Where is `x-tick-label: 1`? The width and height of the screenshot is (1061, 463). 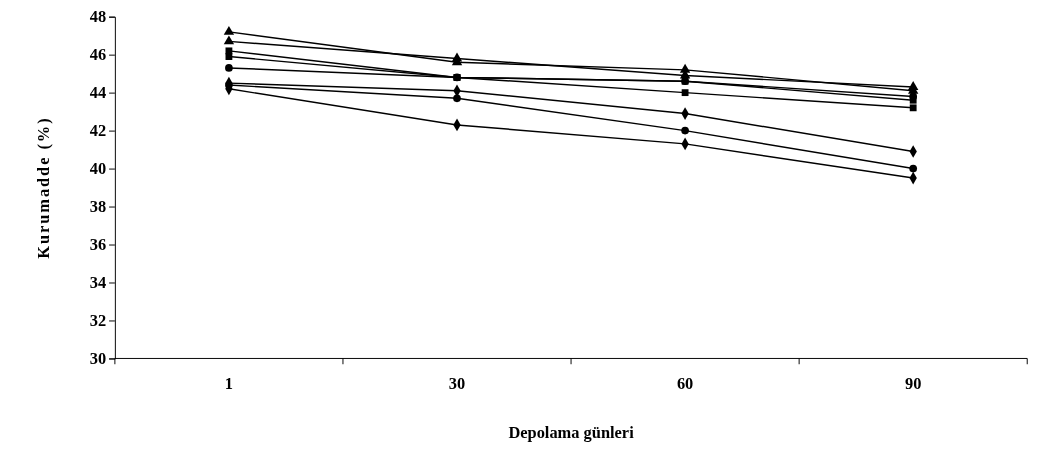 x-tick-label: 1 is located at coordinates (229, 384).